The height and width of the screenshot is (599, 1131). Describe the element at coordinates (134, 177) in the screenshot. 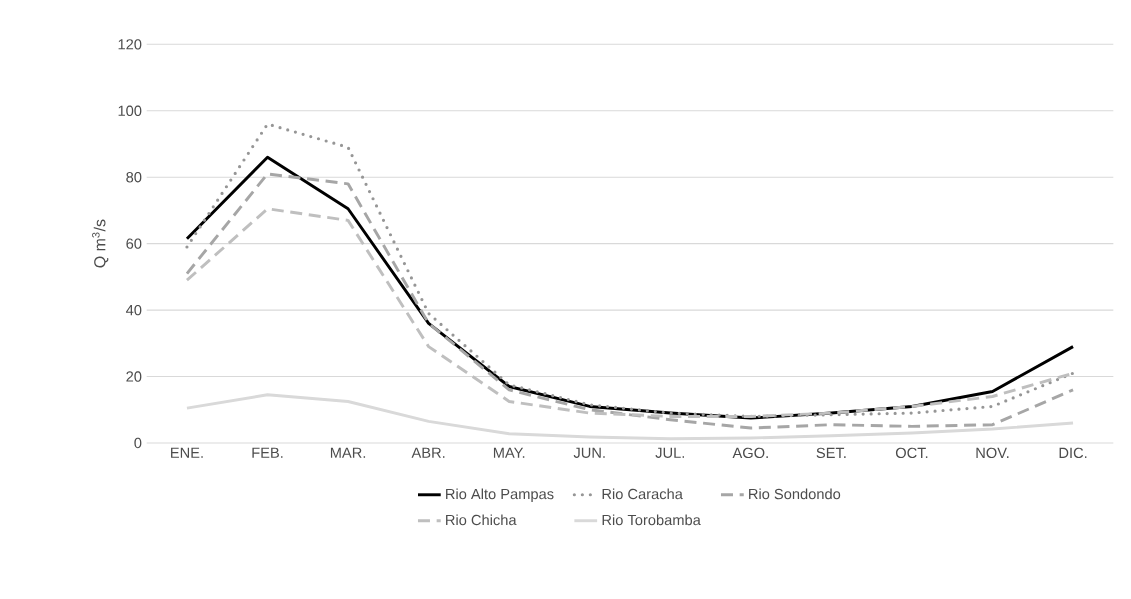

I see `y-tick-label: 80` at that location.